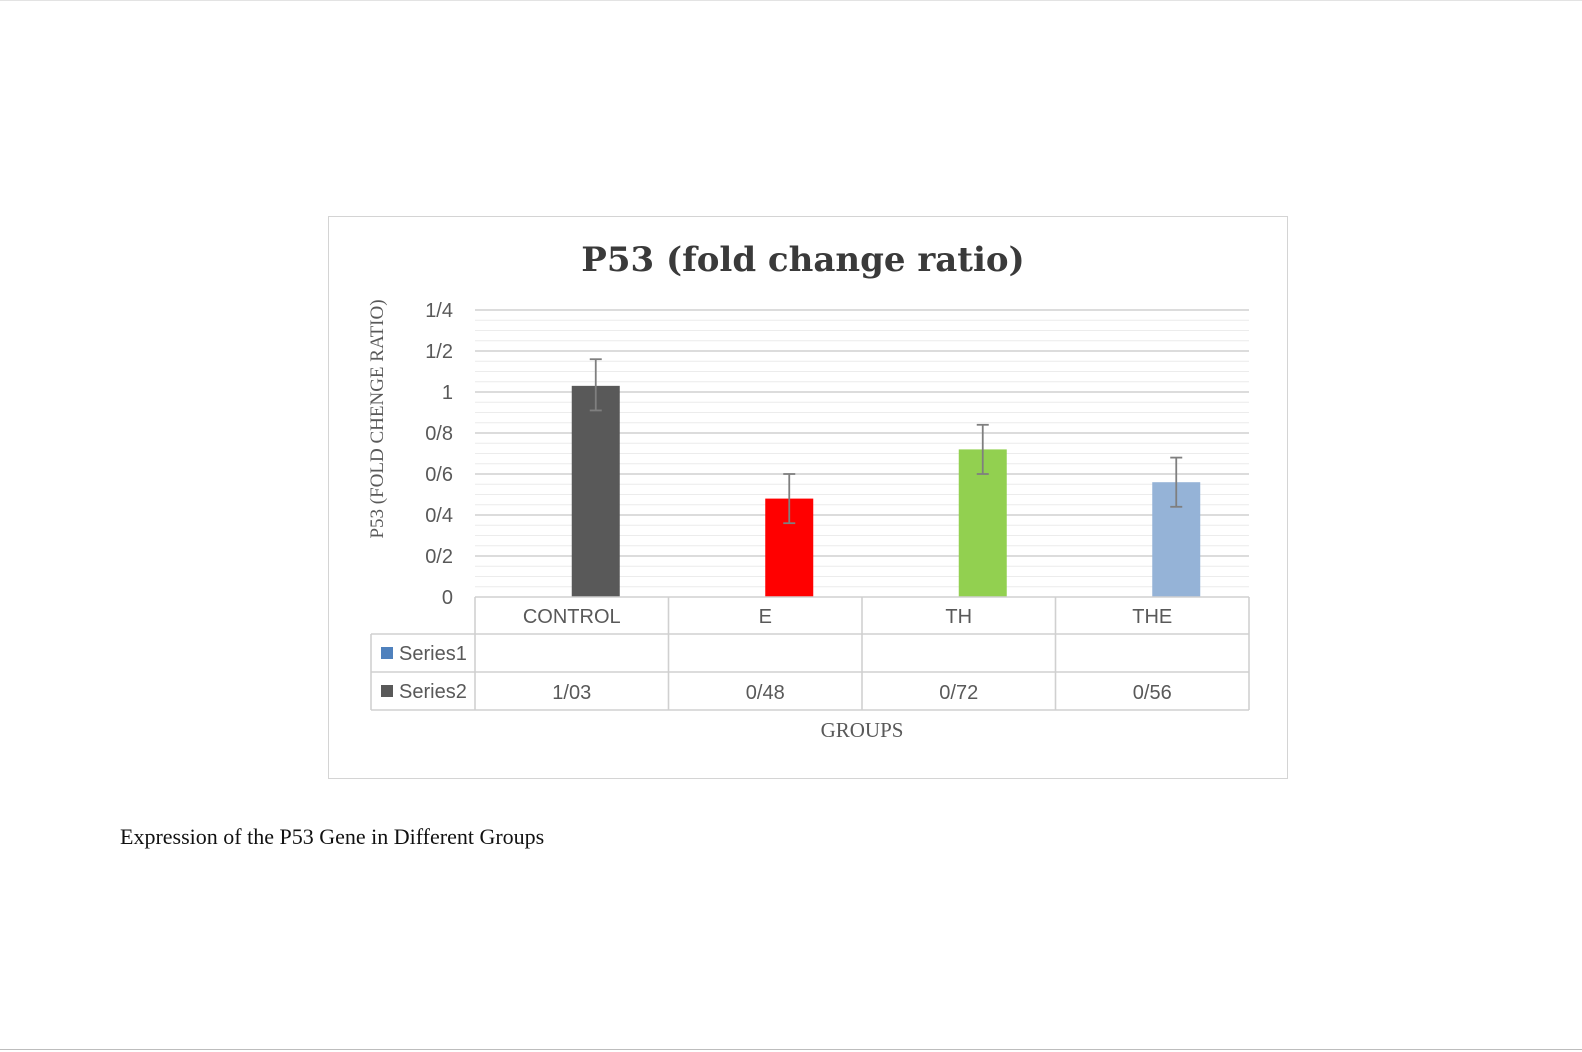 The width and height of the screenshot is (1582, 1052). I want to click on x-tick-label-control: CONTROL, so click(572, 617).